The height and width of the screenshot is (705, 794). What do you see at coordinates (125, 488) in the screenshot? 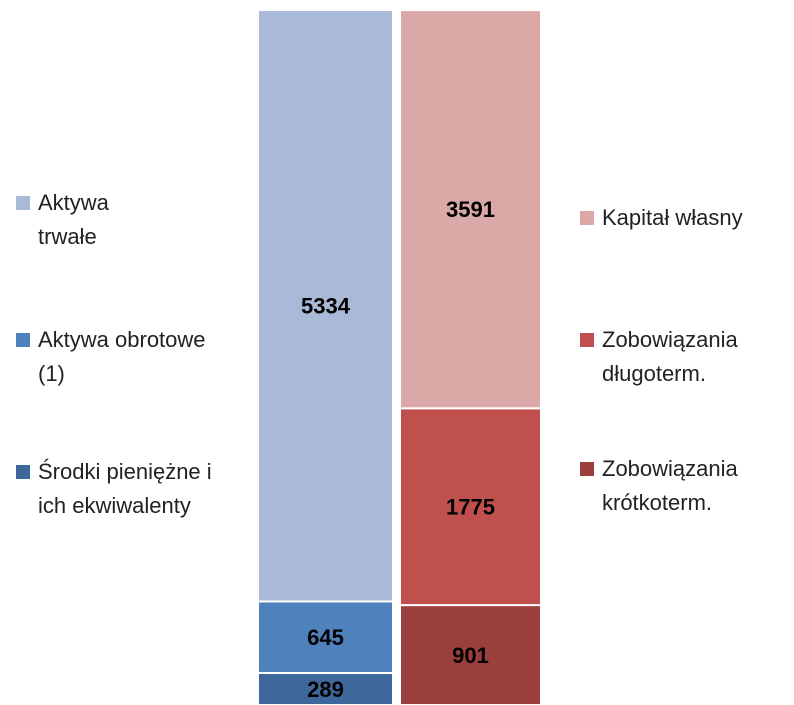
I see `legend-label: Środki pieniężne i ich ekwiwalenty` at bounding box center [125, 488].